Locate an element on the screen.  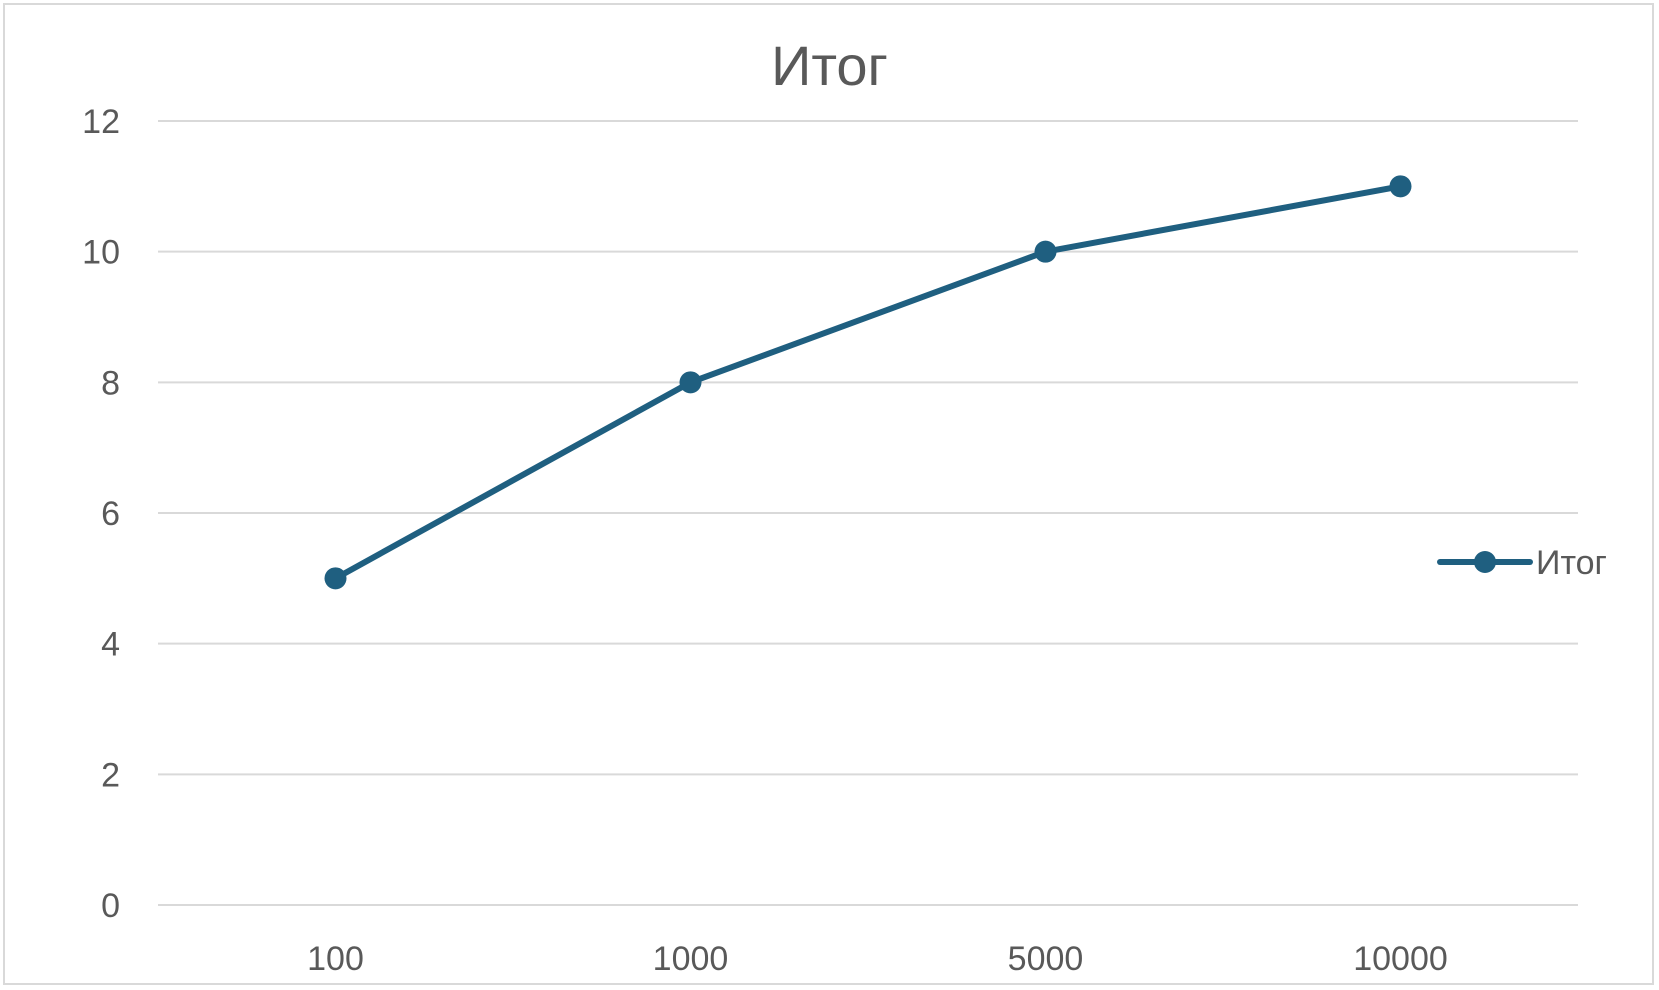
y-tick-label: 10 is located at coordinates (101, 253).